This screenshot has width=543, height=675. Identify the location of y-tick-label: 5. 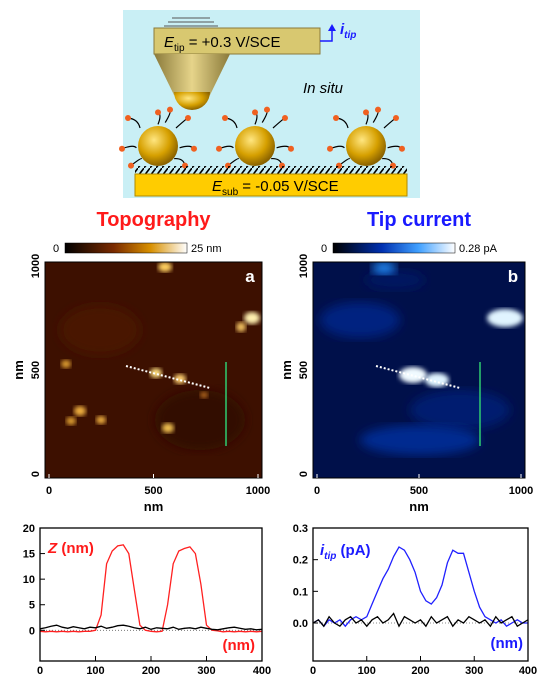
(32, 606).